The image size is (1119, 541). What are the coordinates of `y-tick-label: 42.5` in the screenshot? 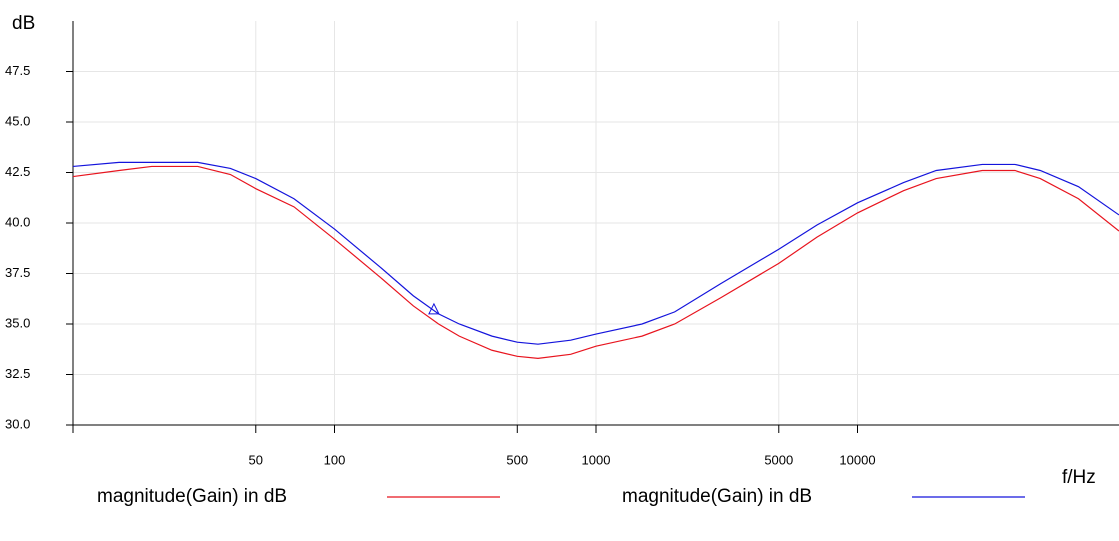 It's located at (17, 171).